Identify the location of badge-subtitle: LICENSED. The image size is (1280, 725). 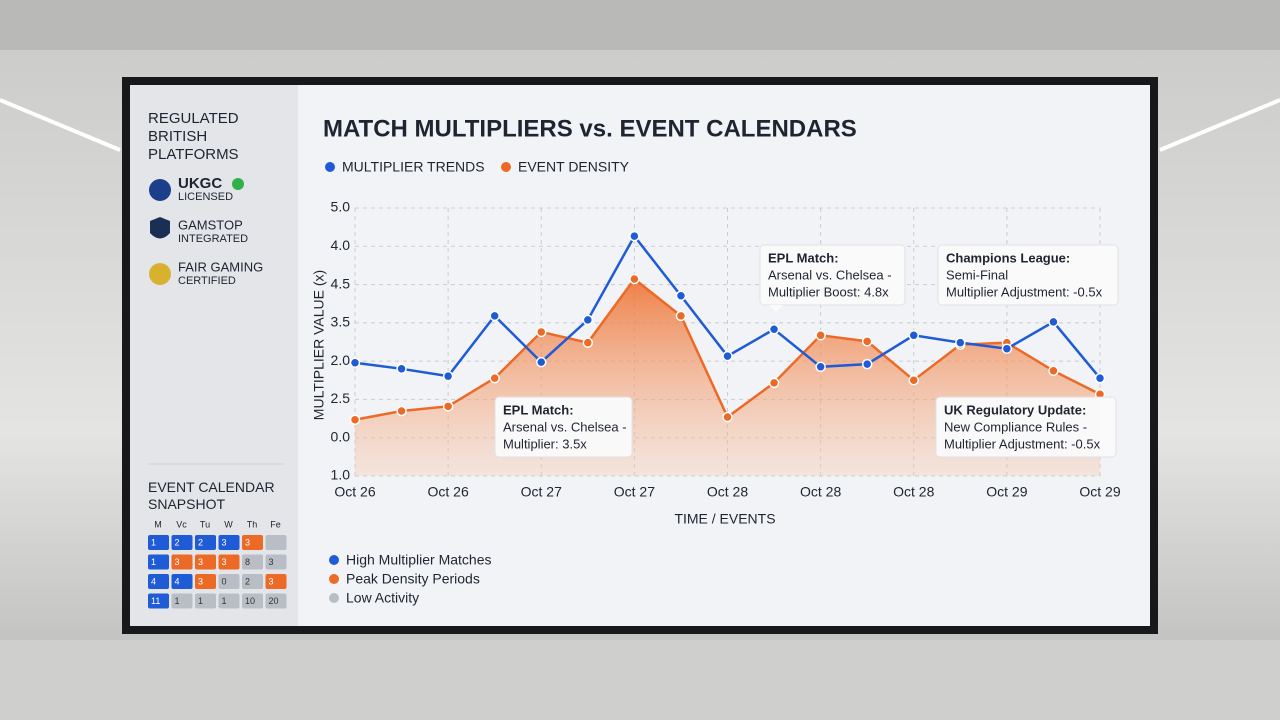
(205, 197).